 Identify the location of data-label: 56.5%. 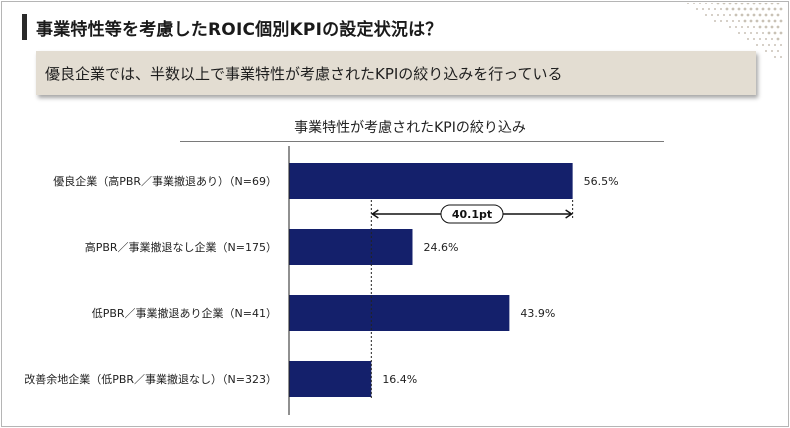
(601, 181).